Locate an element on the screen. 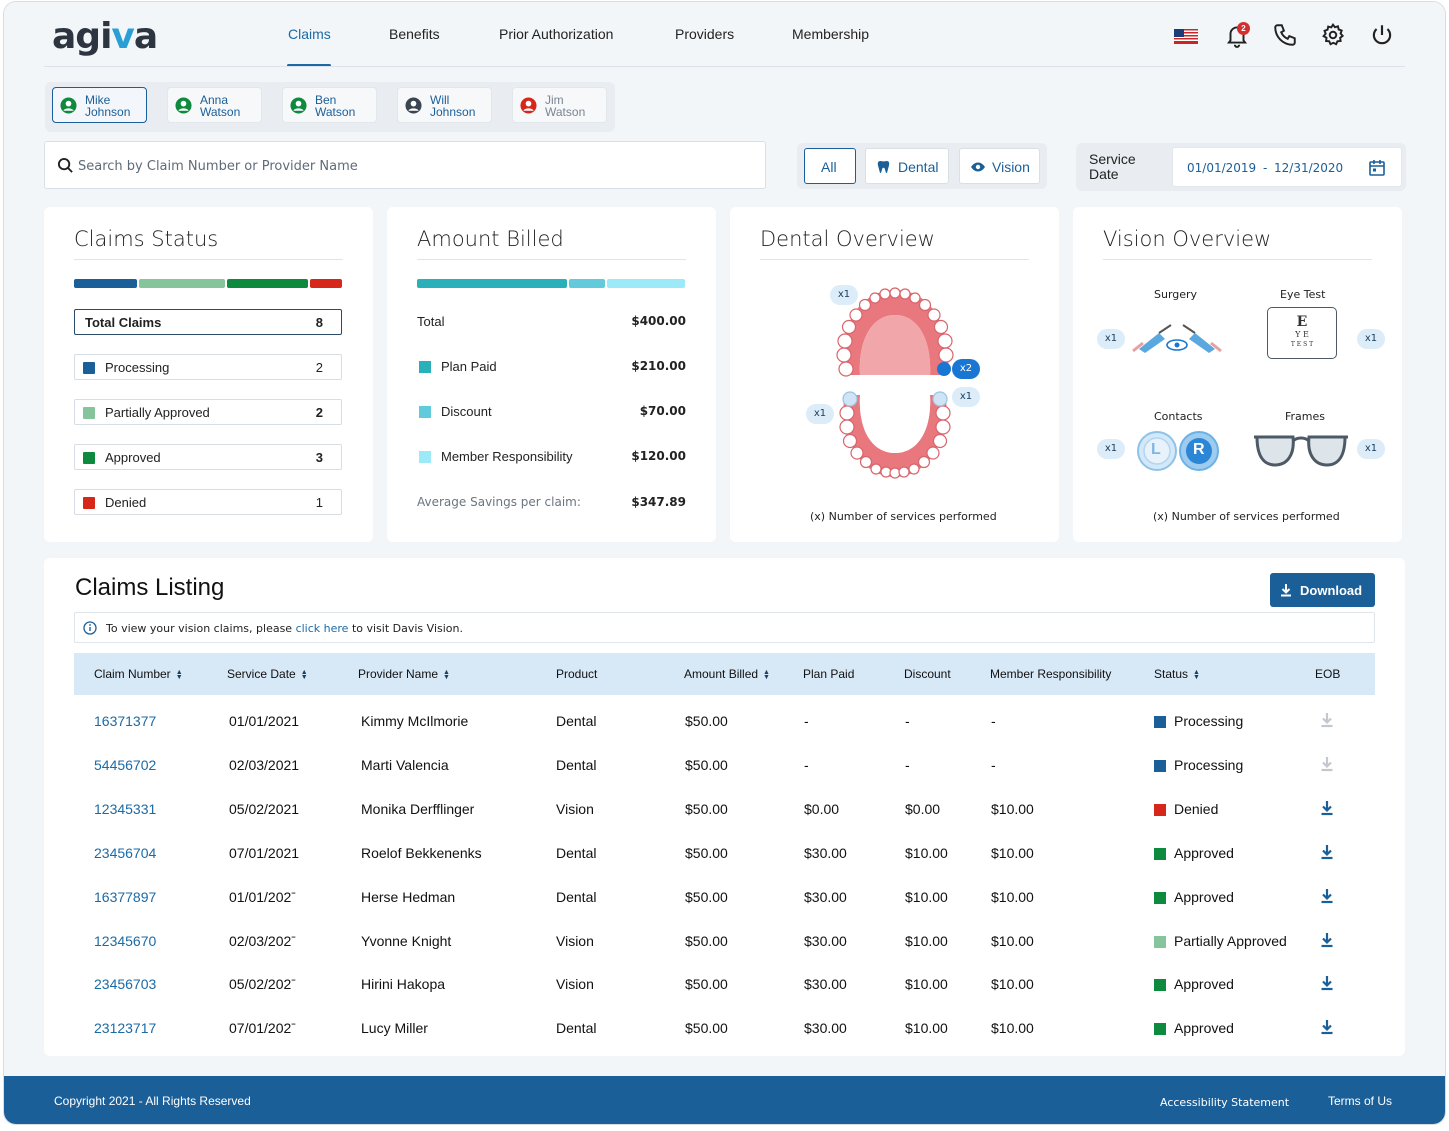 This screenshot has width=1449, height=1131. billed-bar-member-responsibility is located at coordinates (646, 283).